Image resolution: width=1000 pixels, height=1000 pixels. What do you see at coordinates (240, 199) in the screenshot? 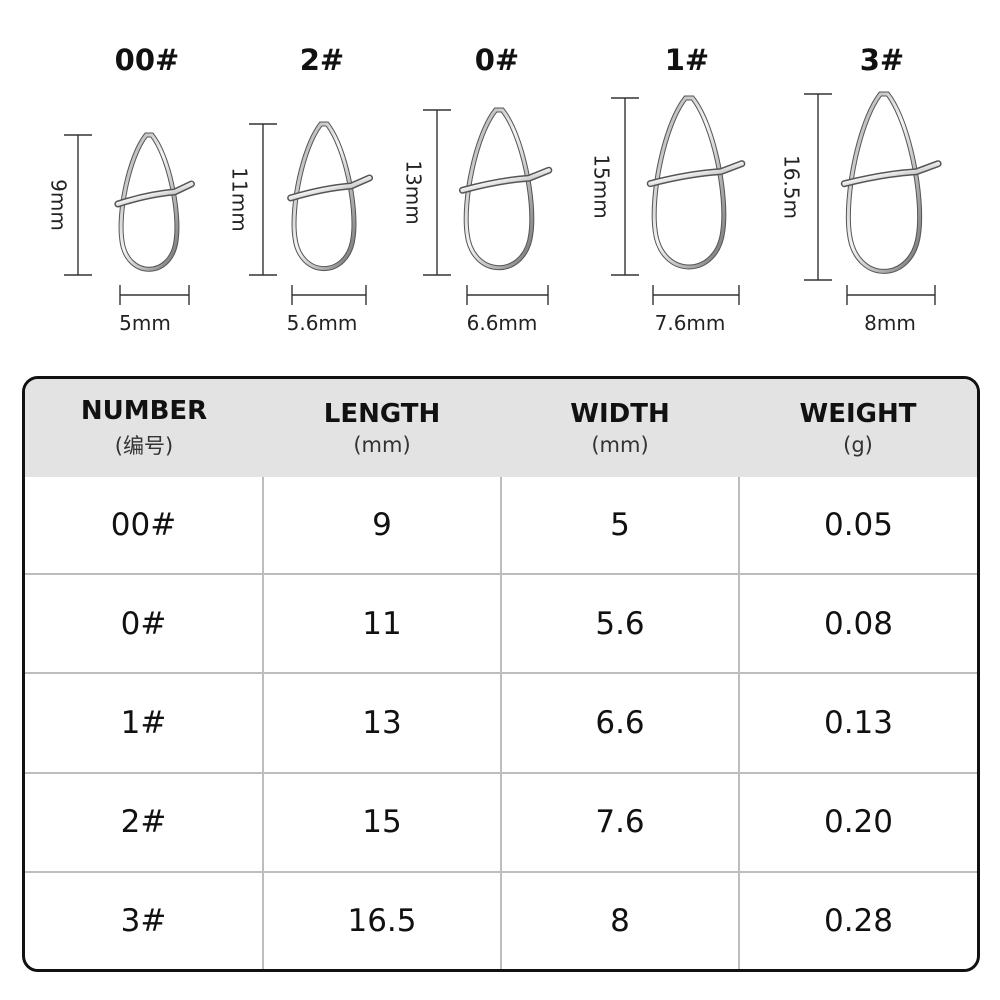
I see `length-label: 11mm` at bounding box center [240, 199].